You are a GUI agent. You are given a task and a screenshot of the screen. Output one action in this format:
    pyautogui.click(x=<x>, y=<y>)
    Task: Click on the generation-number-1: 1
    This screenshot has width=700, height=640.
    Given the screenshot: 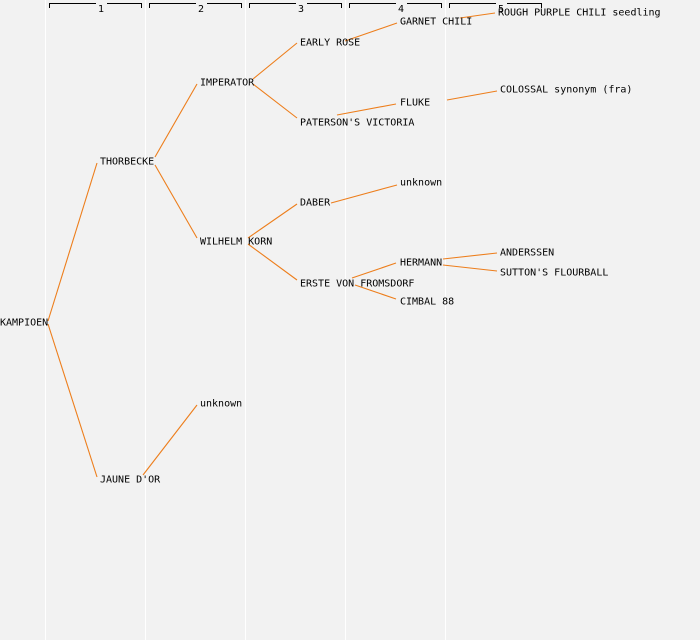 What is the action you would take?
    pyautogui.click(x=101, y=9)
    